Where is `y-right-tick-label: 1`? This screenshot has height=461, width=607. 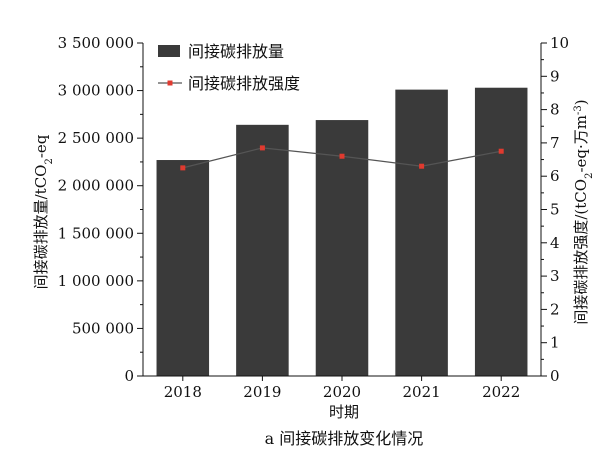
y-right-tick-label: 1 is located at coordinates (555, 343).